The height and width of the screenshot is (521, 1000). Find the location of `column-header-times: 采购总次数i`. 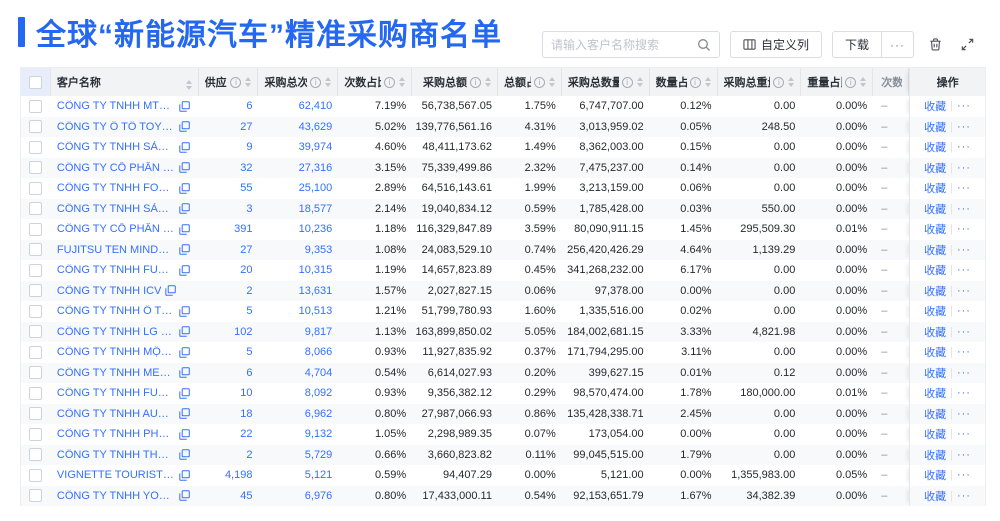

column-header-times: 采购总次数i is located at coordinates (298, 82).